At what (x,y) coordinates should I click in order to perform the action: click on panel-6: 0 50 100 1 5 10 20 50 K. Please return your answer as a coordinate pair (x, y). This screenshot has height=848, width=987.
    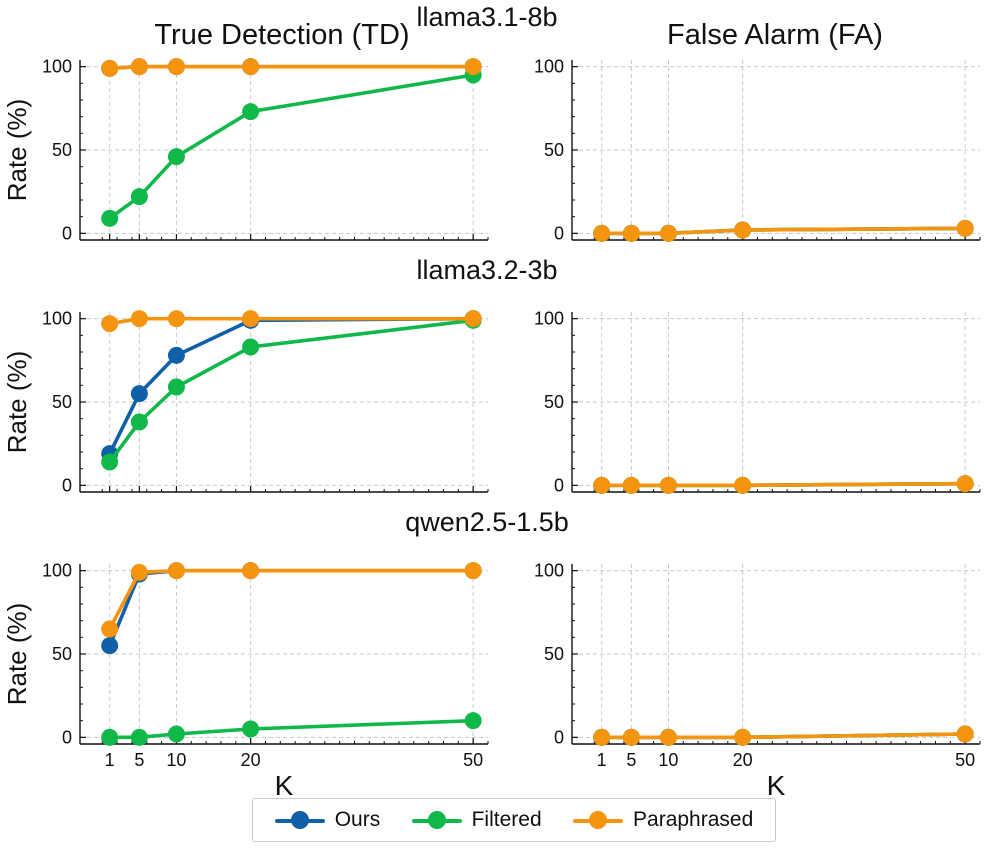
    Looking at the image, I should click on (757, 681).